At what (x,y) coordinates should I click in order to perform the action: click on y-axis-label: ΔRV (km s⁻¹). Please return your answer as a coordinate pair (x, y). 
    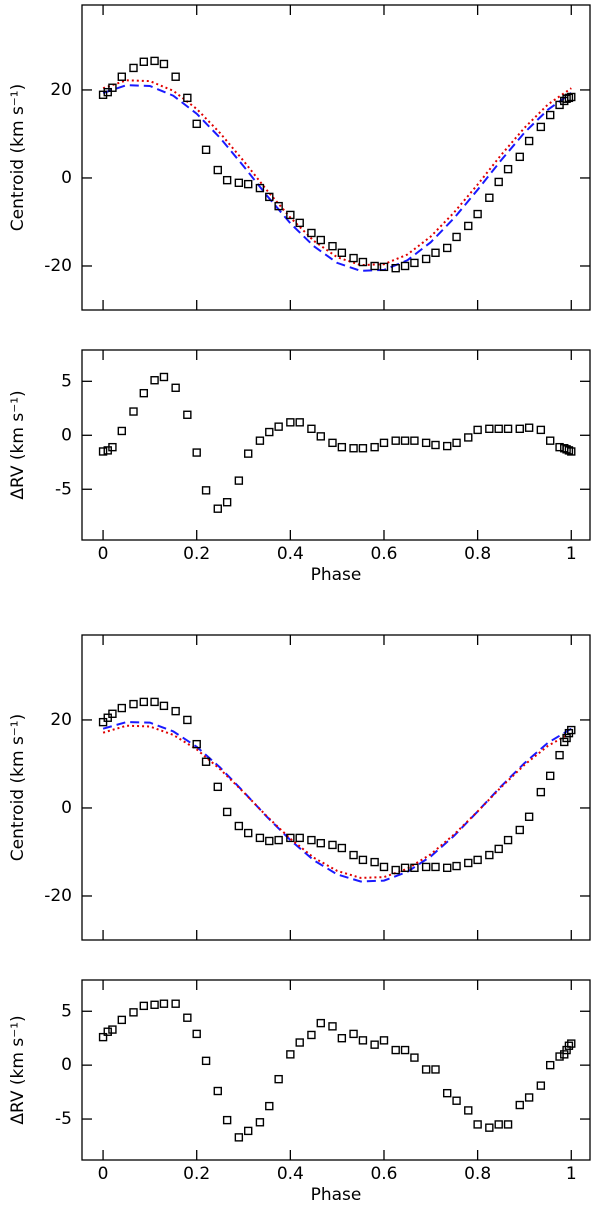
    Looking at the image, I should click on (18, 444).